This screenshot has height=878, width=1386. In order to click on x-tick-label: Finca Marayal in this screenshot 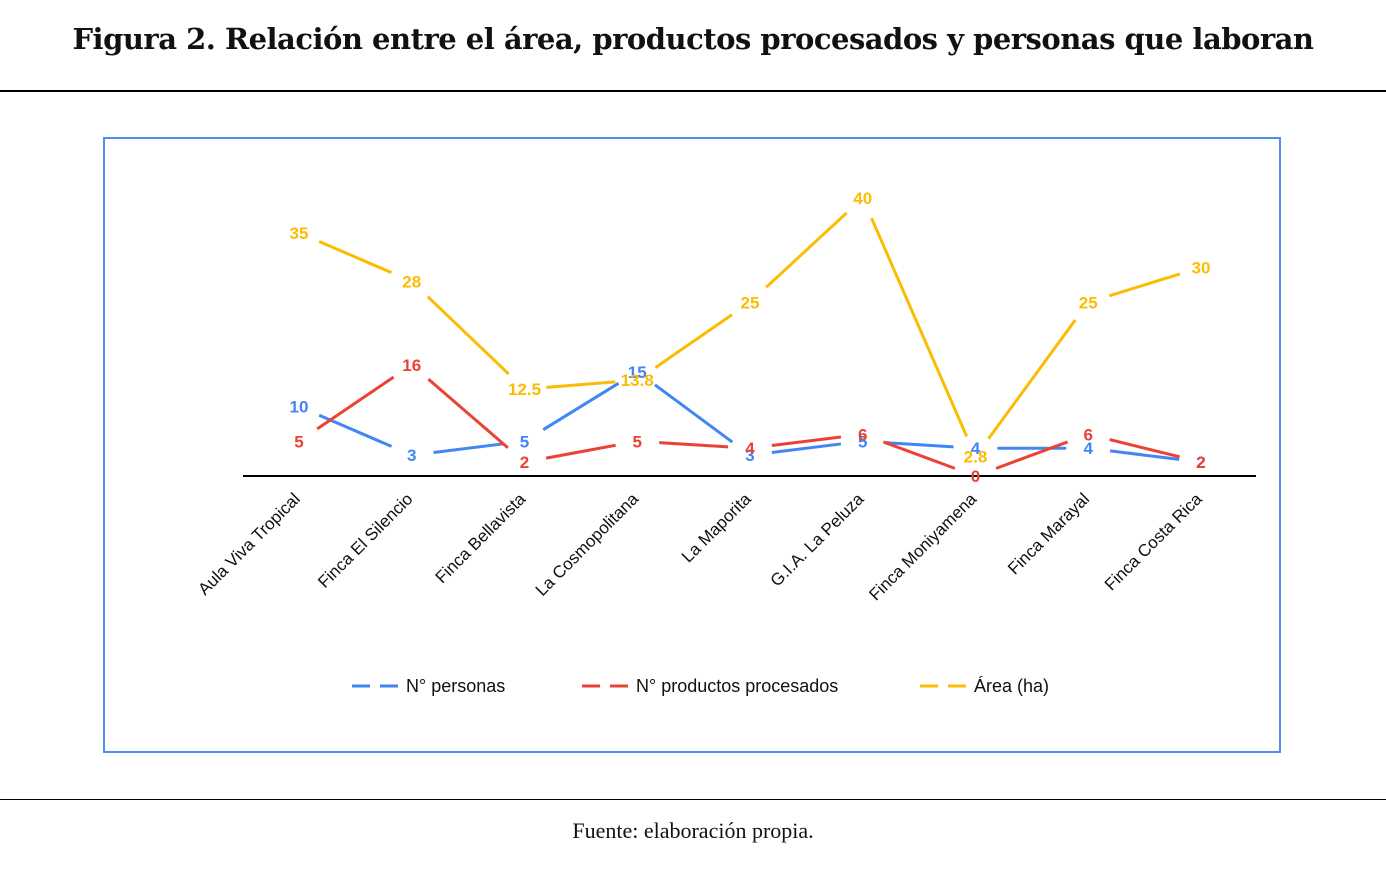, I will do `click(1048, 533)`.